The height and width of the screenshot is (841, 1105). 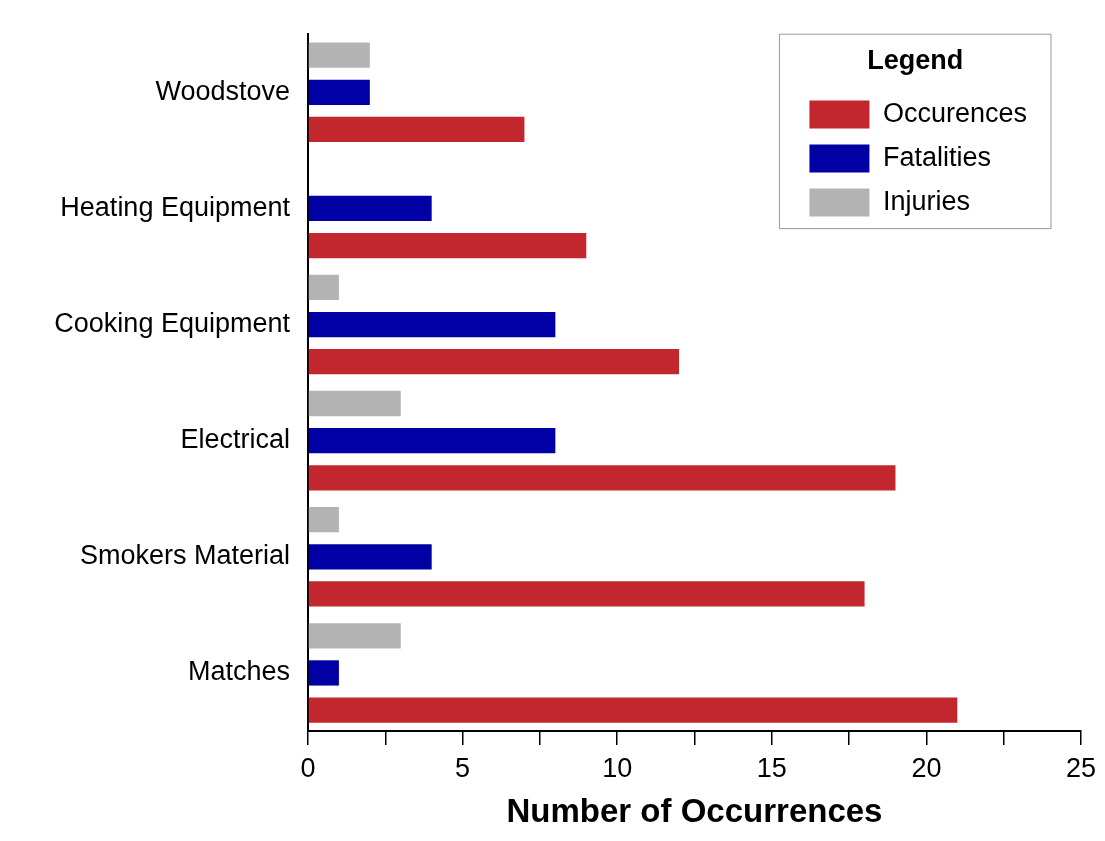 What do you see at coordinates (936, 157) in the screenshot?
I see `legend-label: Fatalities` at bounding box center [936, 157].